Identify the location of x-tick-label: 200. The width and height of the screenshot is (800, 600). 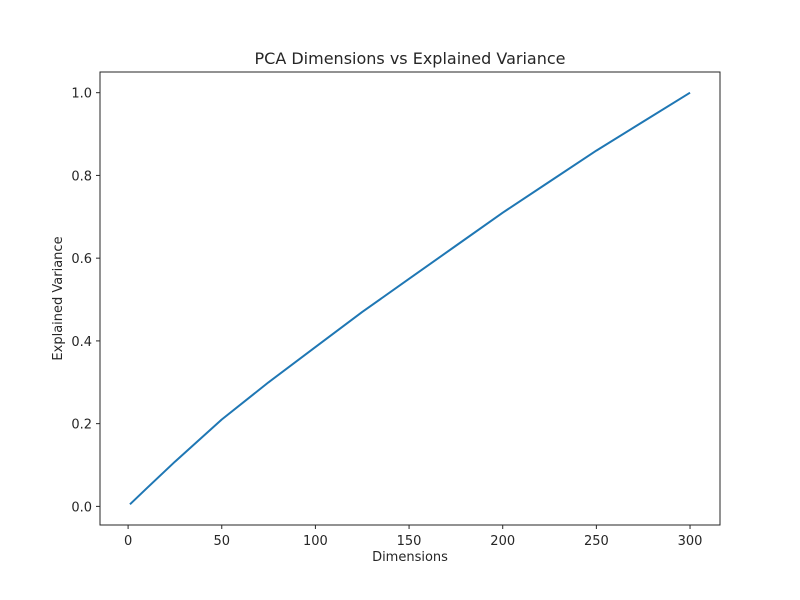
(502, 541).